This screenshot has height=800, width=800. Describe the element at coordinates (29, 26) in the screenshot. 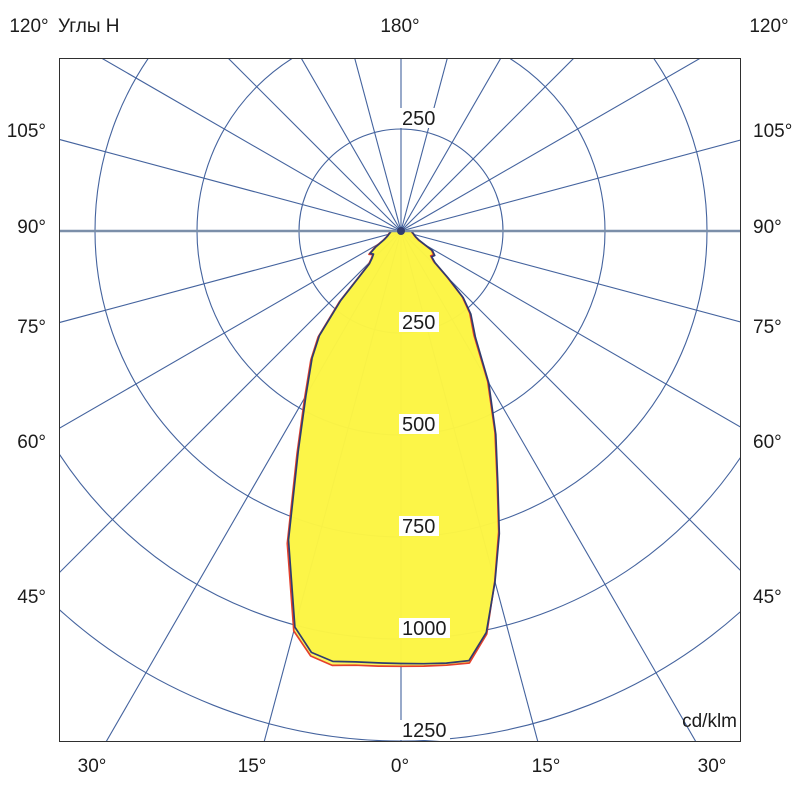

I see `angle-label-120-top-left: 120°` at that location.